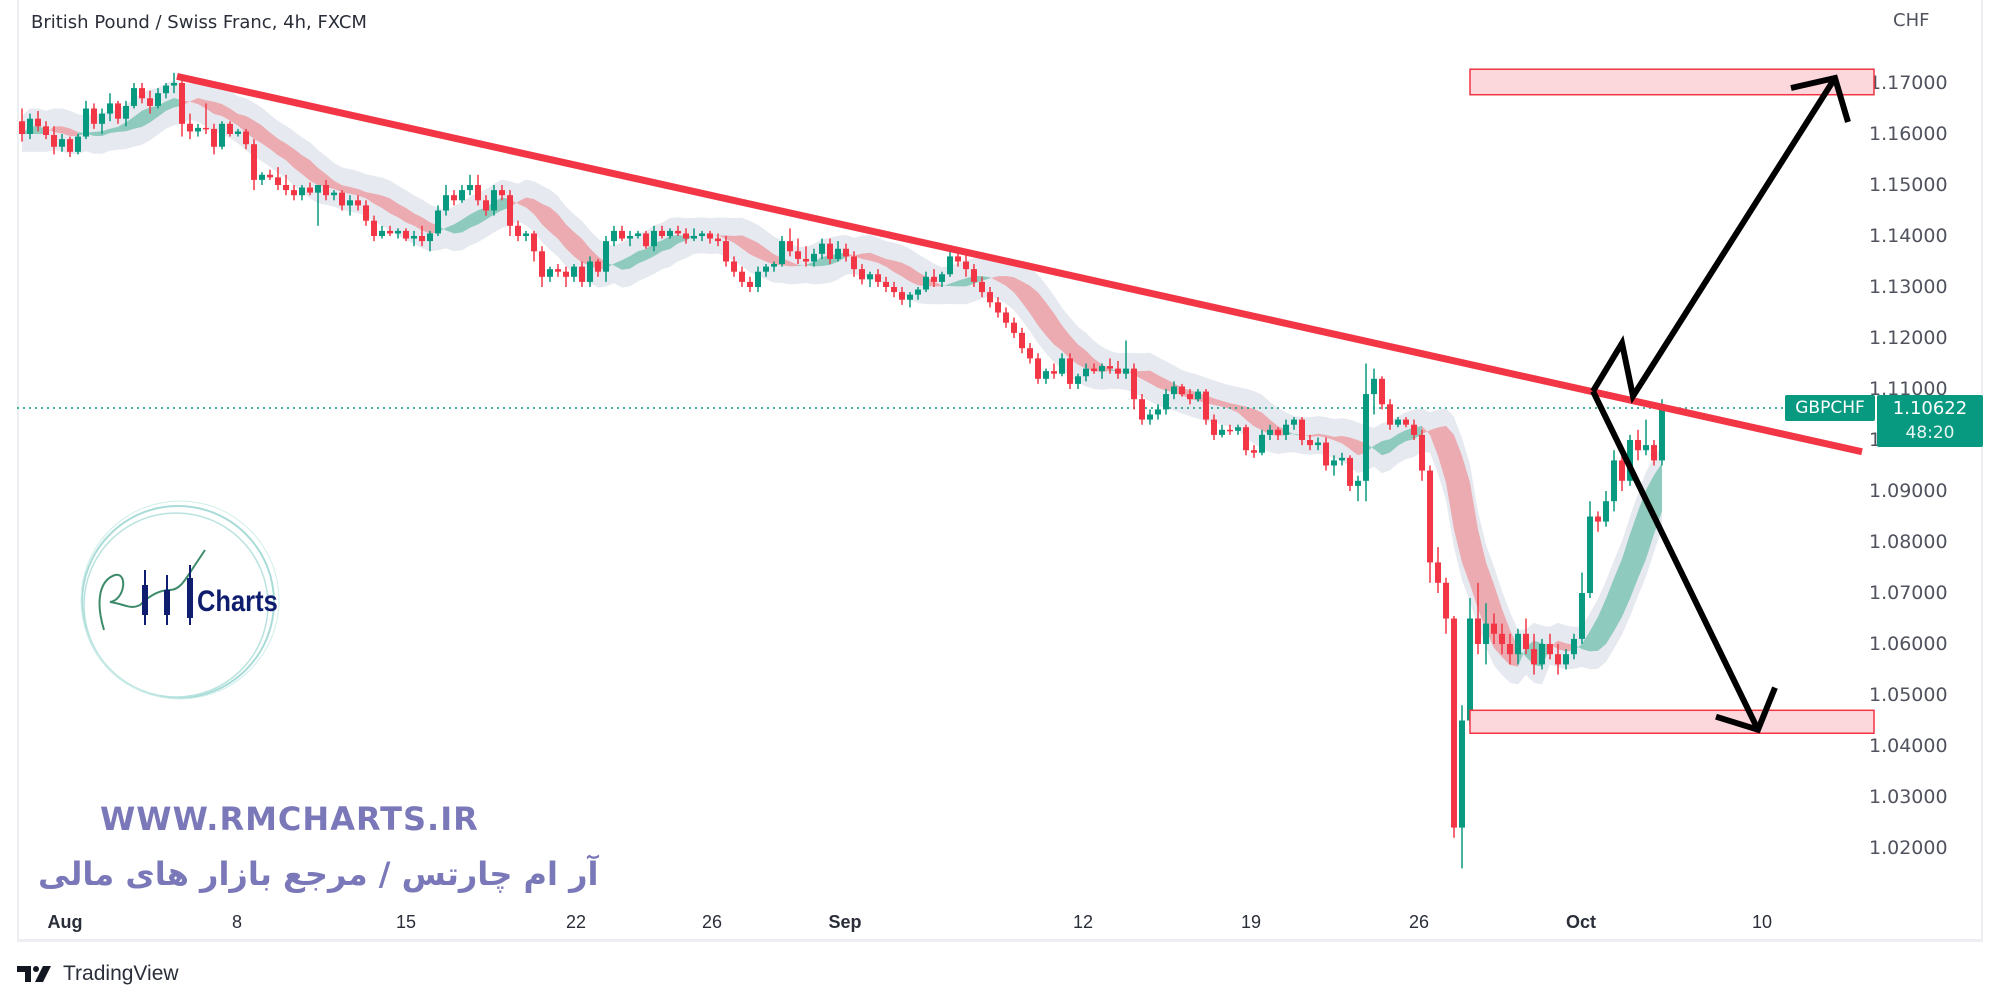 The image size is (2000, 1000). I want to click on time-tick: 19, so click(1251, 922).